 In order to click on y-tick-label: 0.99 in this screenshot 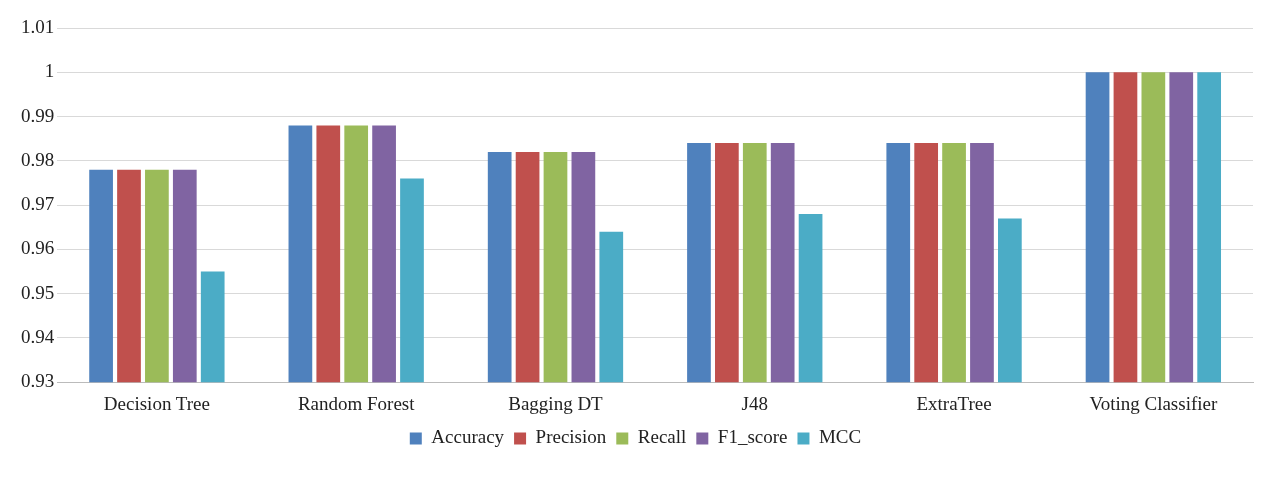, I will do `click(38, 115)`.